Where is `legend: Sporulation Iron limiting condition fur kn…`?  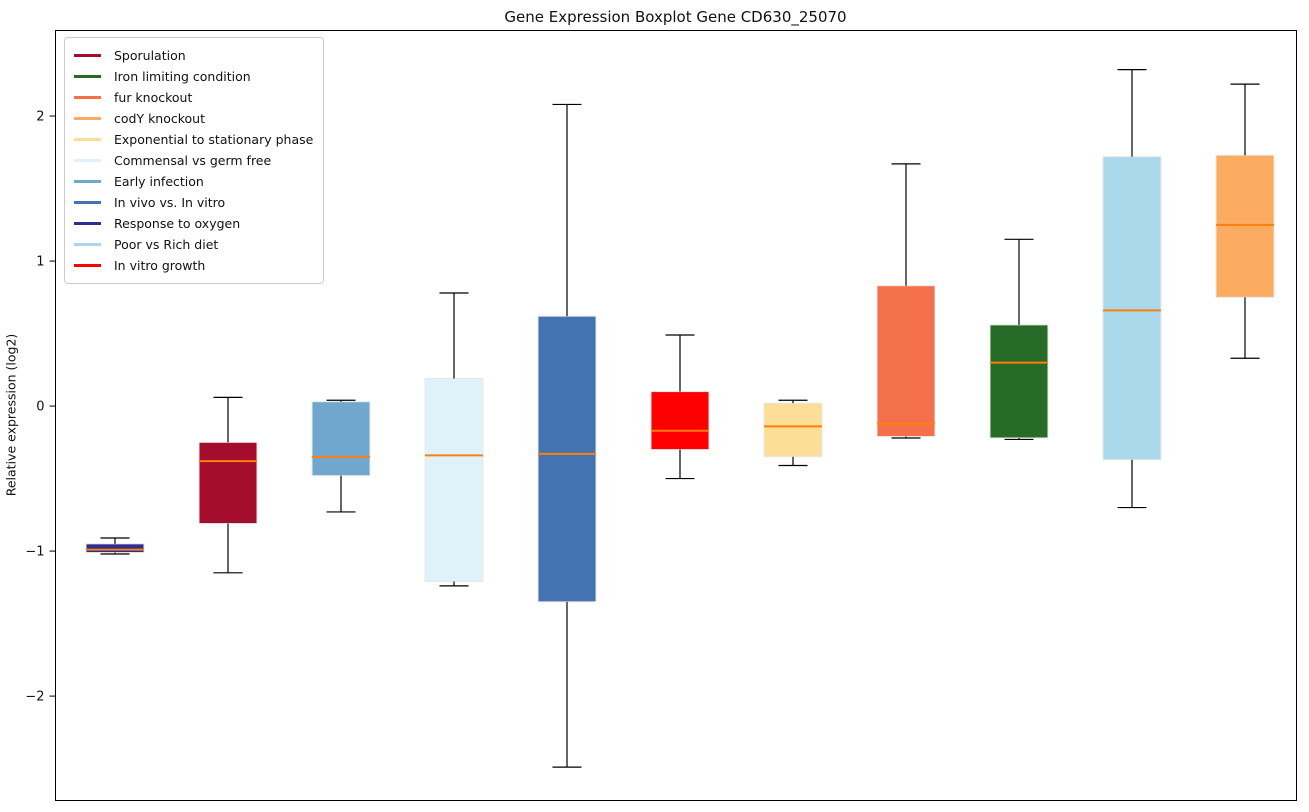 legend: Sporulation Iron limiting condition fur kn… is located at coordinates (194, 160).